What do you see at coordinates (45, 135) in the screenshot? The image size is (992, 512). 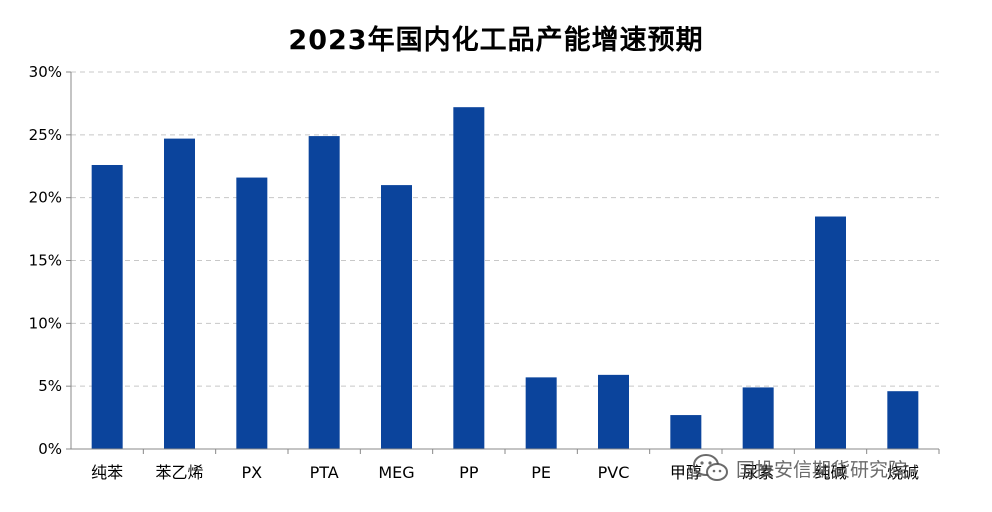 I see `y-tick-label: 25%` at bounding box center [45, 135].